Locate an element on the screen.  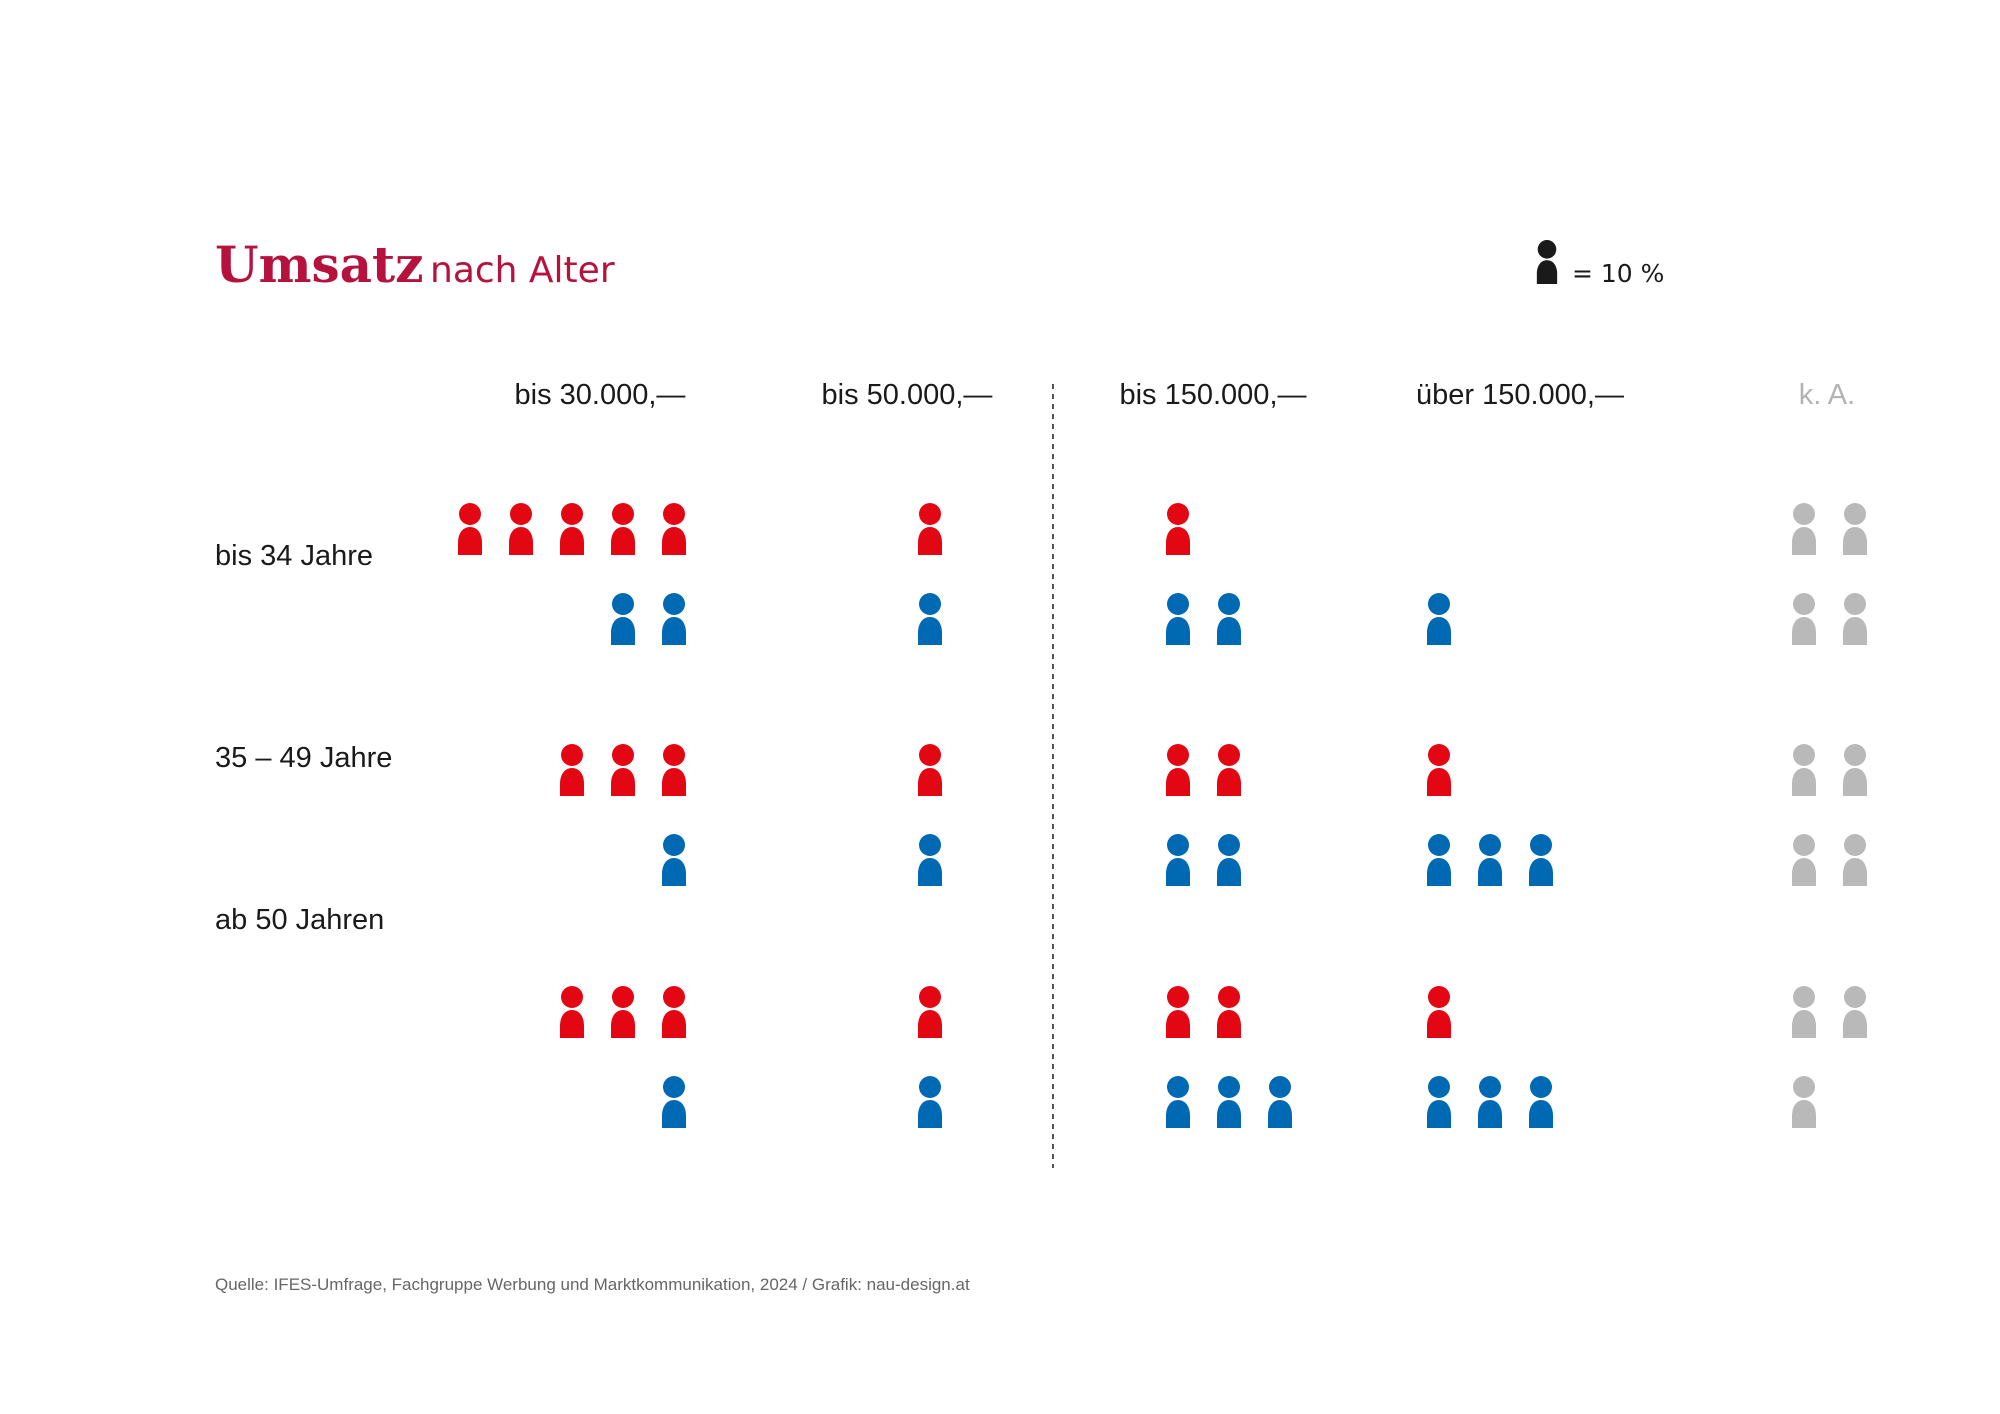
legend-person-icon is located at coordinates (1547, 262).